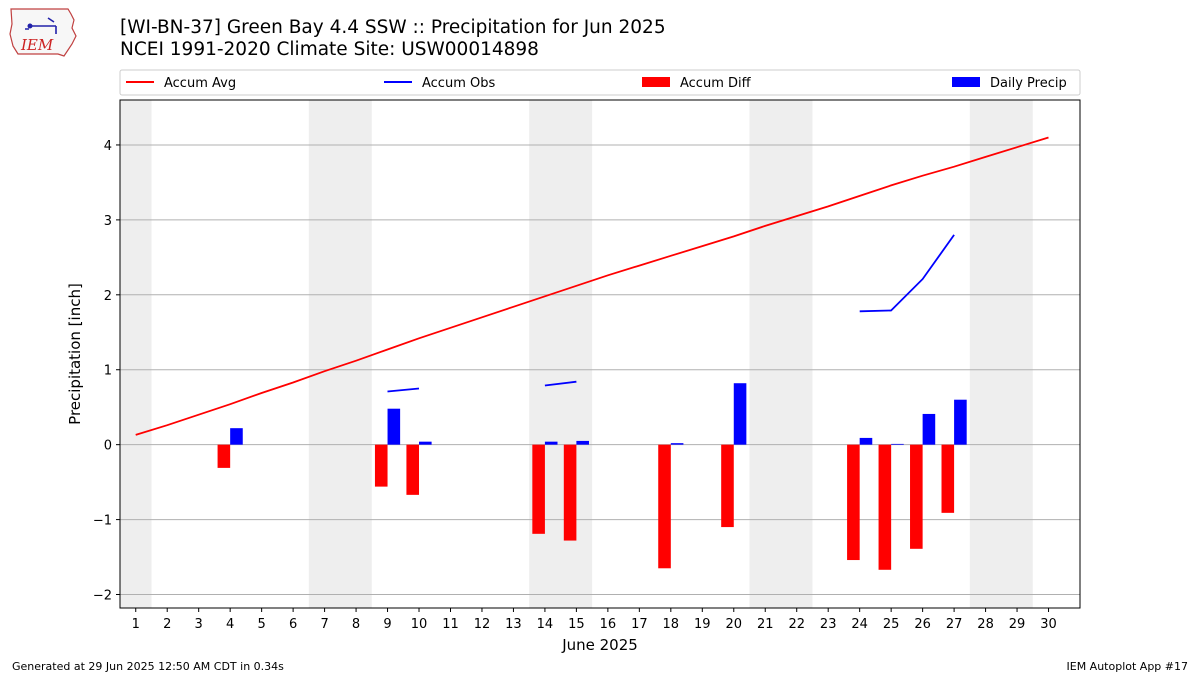 The height and width of the screenshot is (675, 1200). I want to click on x-tick-label-11: 12, so click(482, 624).